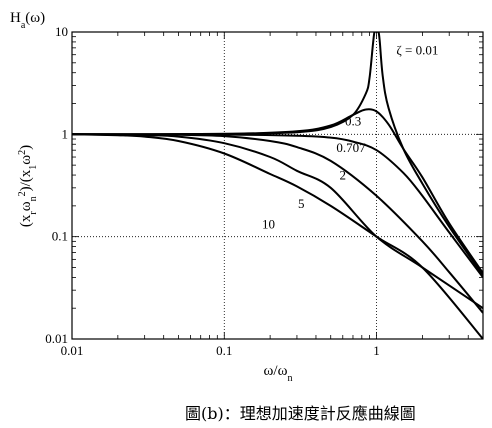  What do you see at coordinates (417, 50) in the screenshot?
I see `series-label-0: ζ = 0.01` at bounding box center [417, 50].